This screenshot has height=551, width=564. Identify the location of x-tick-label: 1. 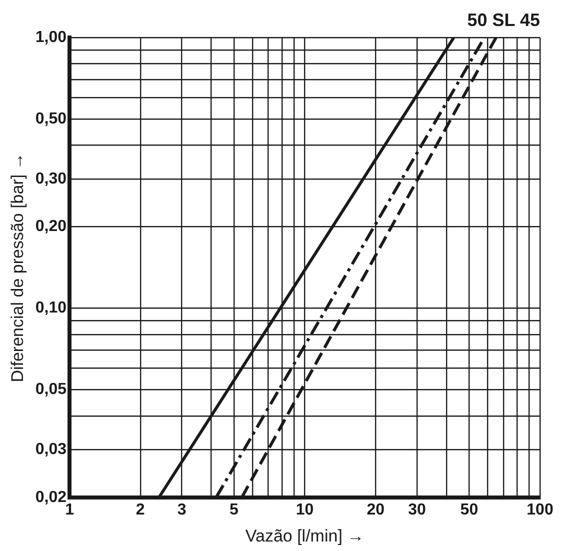
(69, 509).